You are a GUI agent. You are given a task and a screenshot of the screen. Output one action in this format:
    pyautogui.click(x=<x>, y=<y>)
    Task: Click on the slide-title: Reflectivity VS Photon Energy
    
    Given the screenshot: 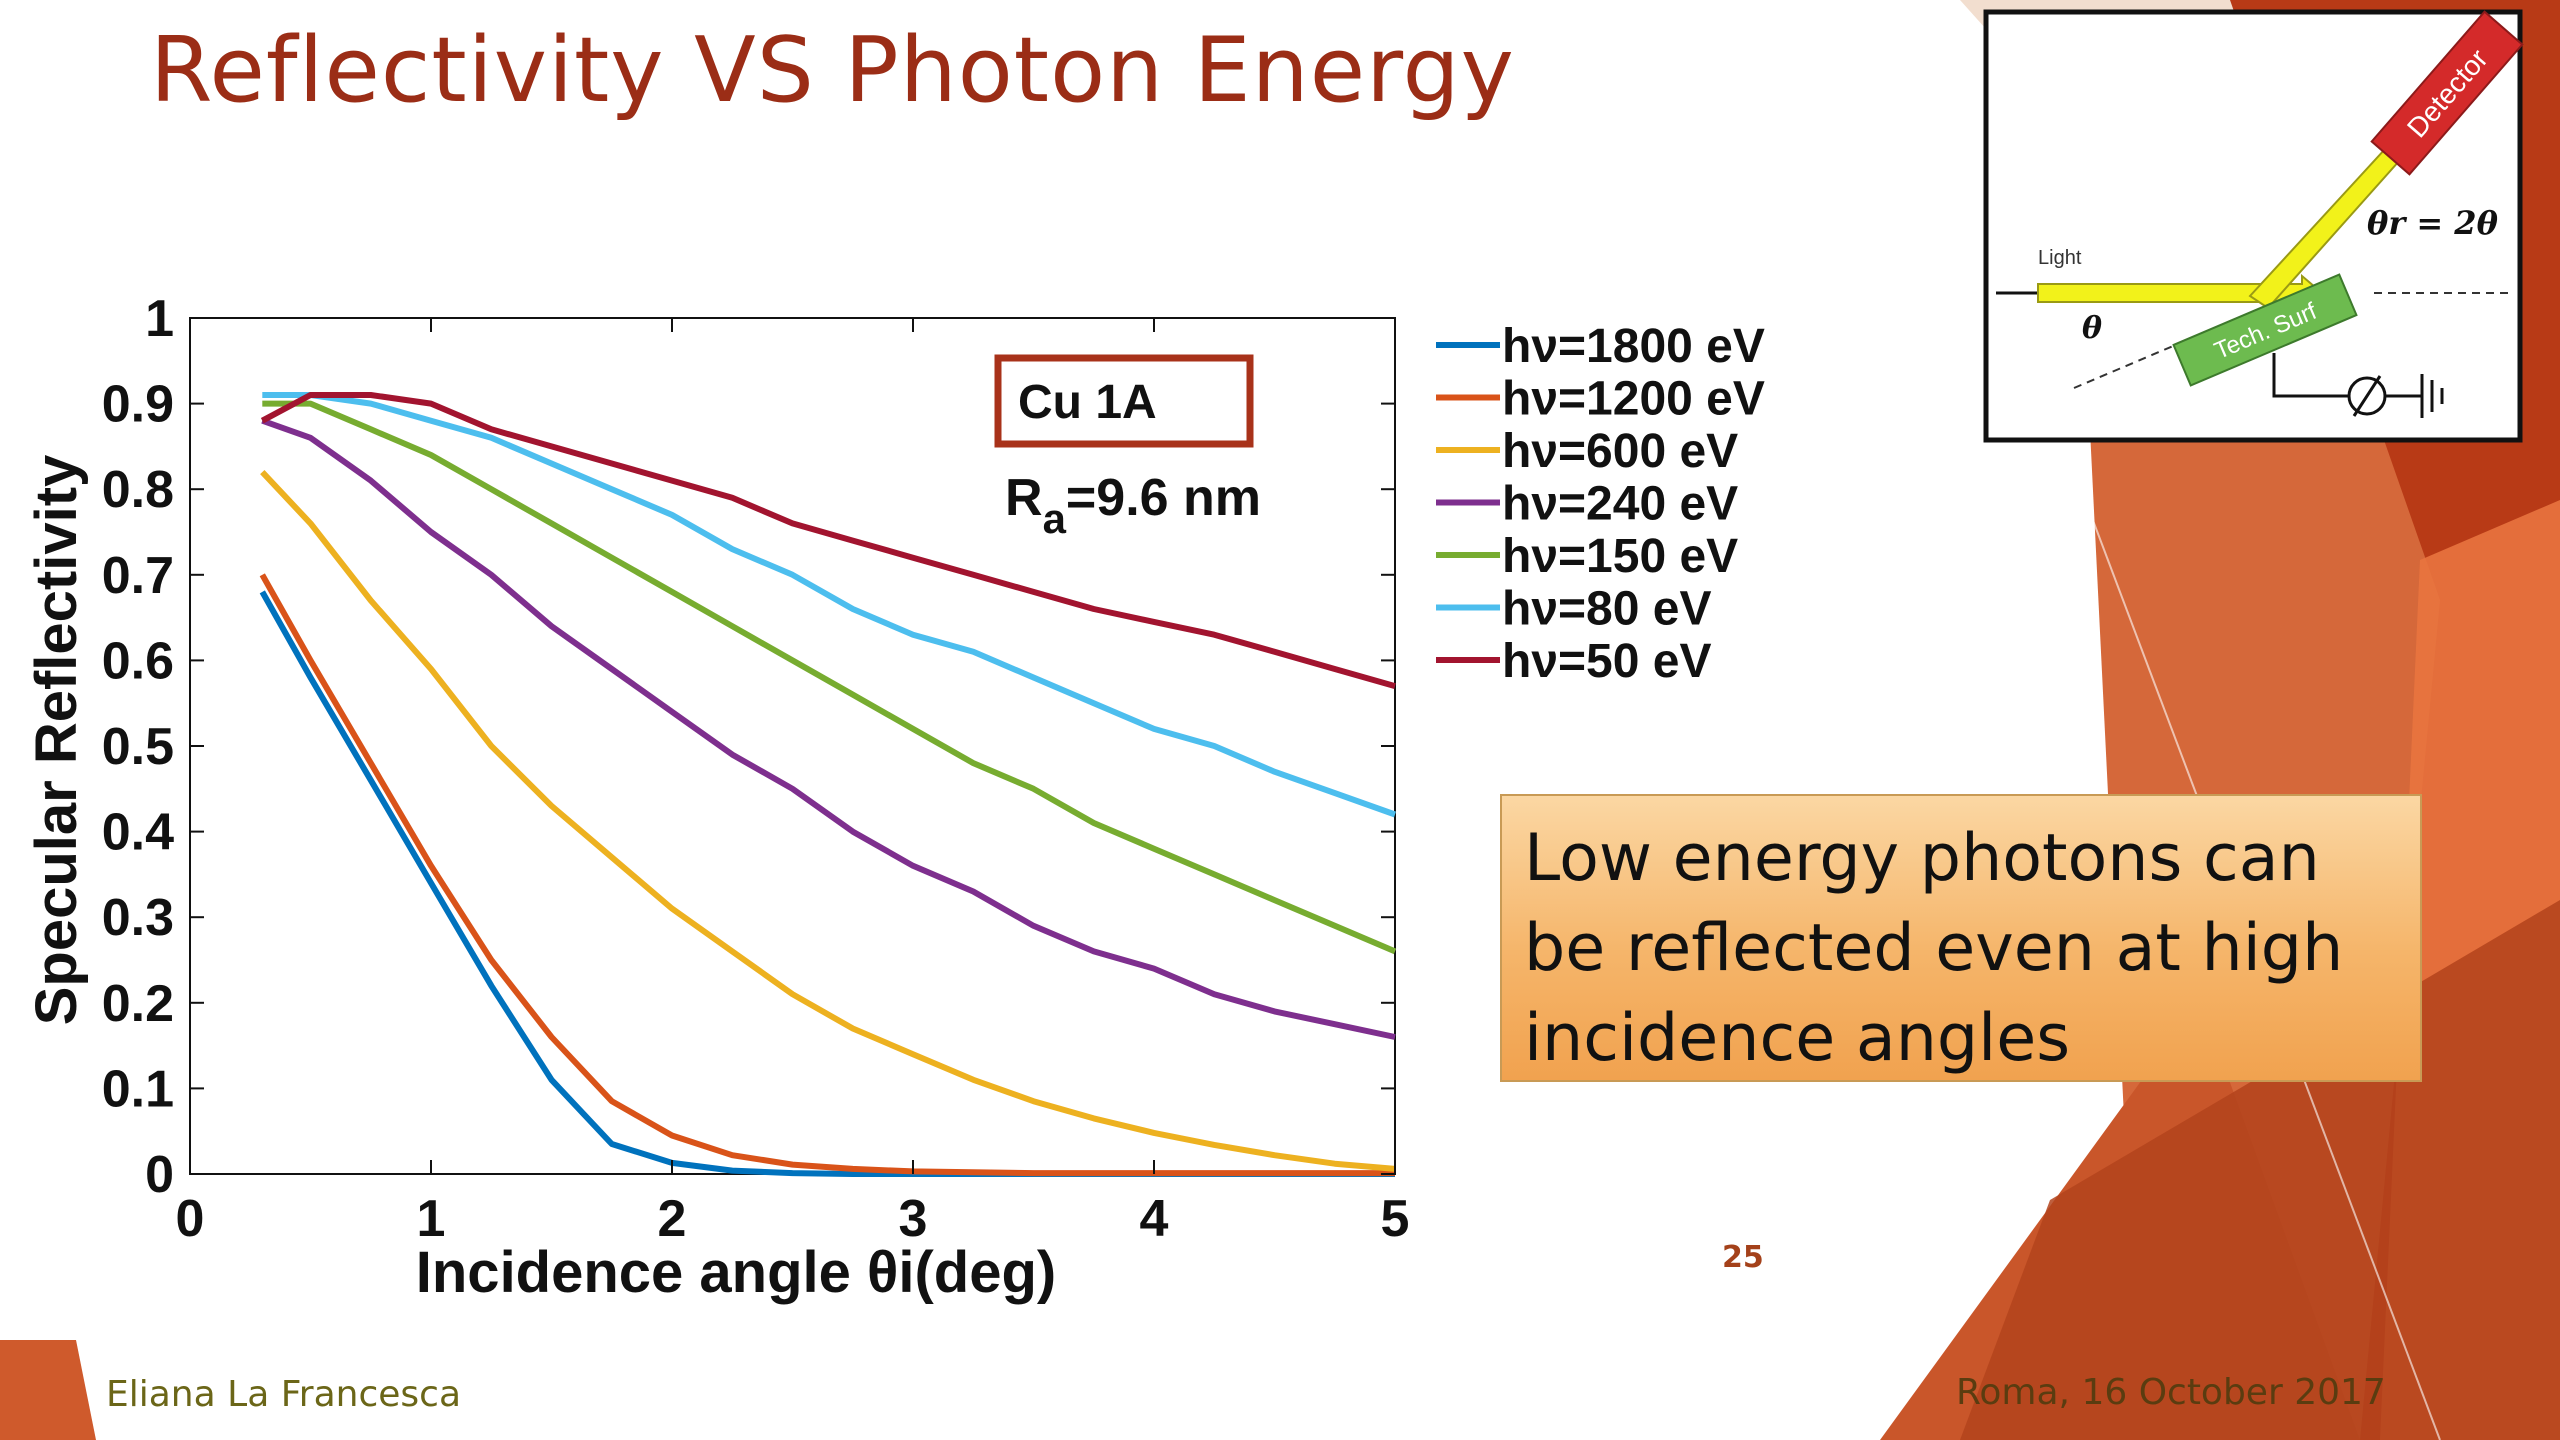 What is the action you would take?
    pyautogui.click(x=832, y=70)
    